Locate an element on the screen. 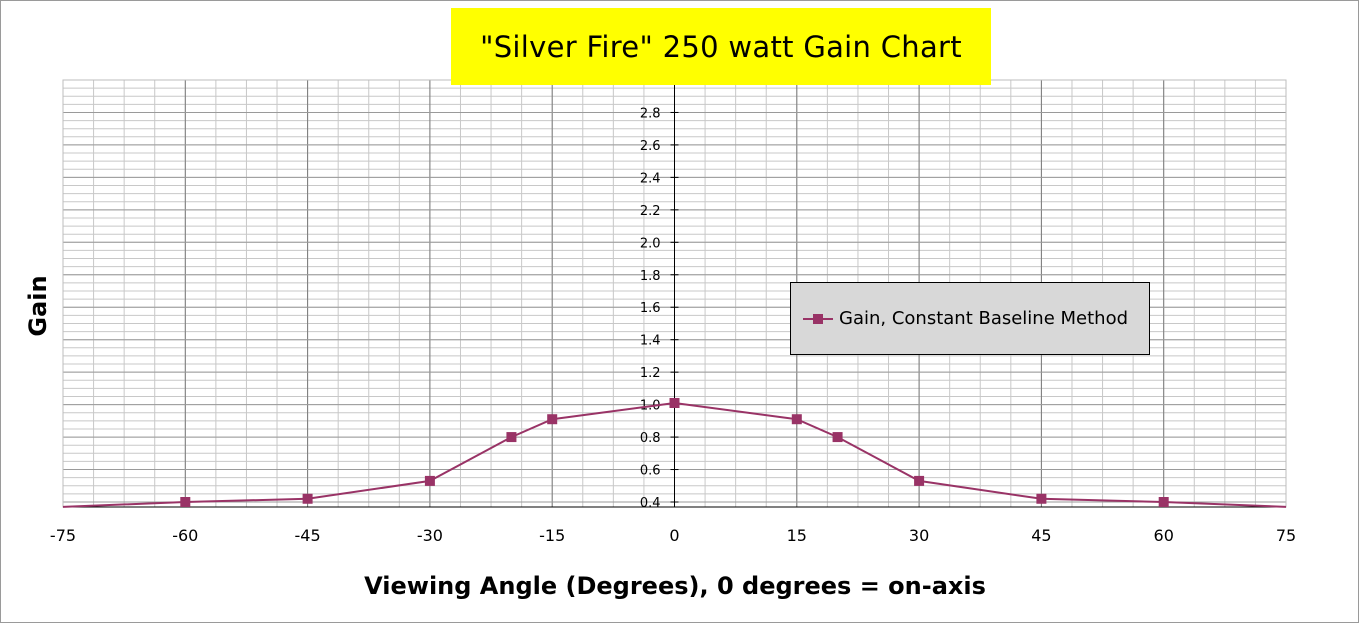  x-tick-label: -75 is located at coordinates (63, 535).